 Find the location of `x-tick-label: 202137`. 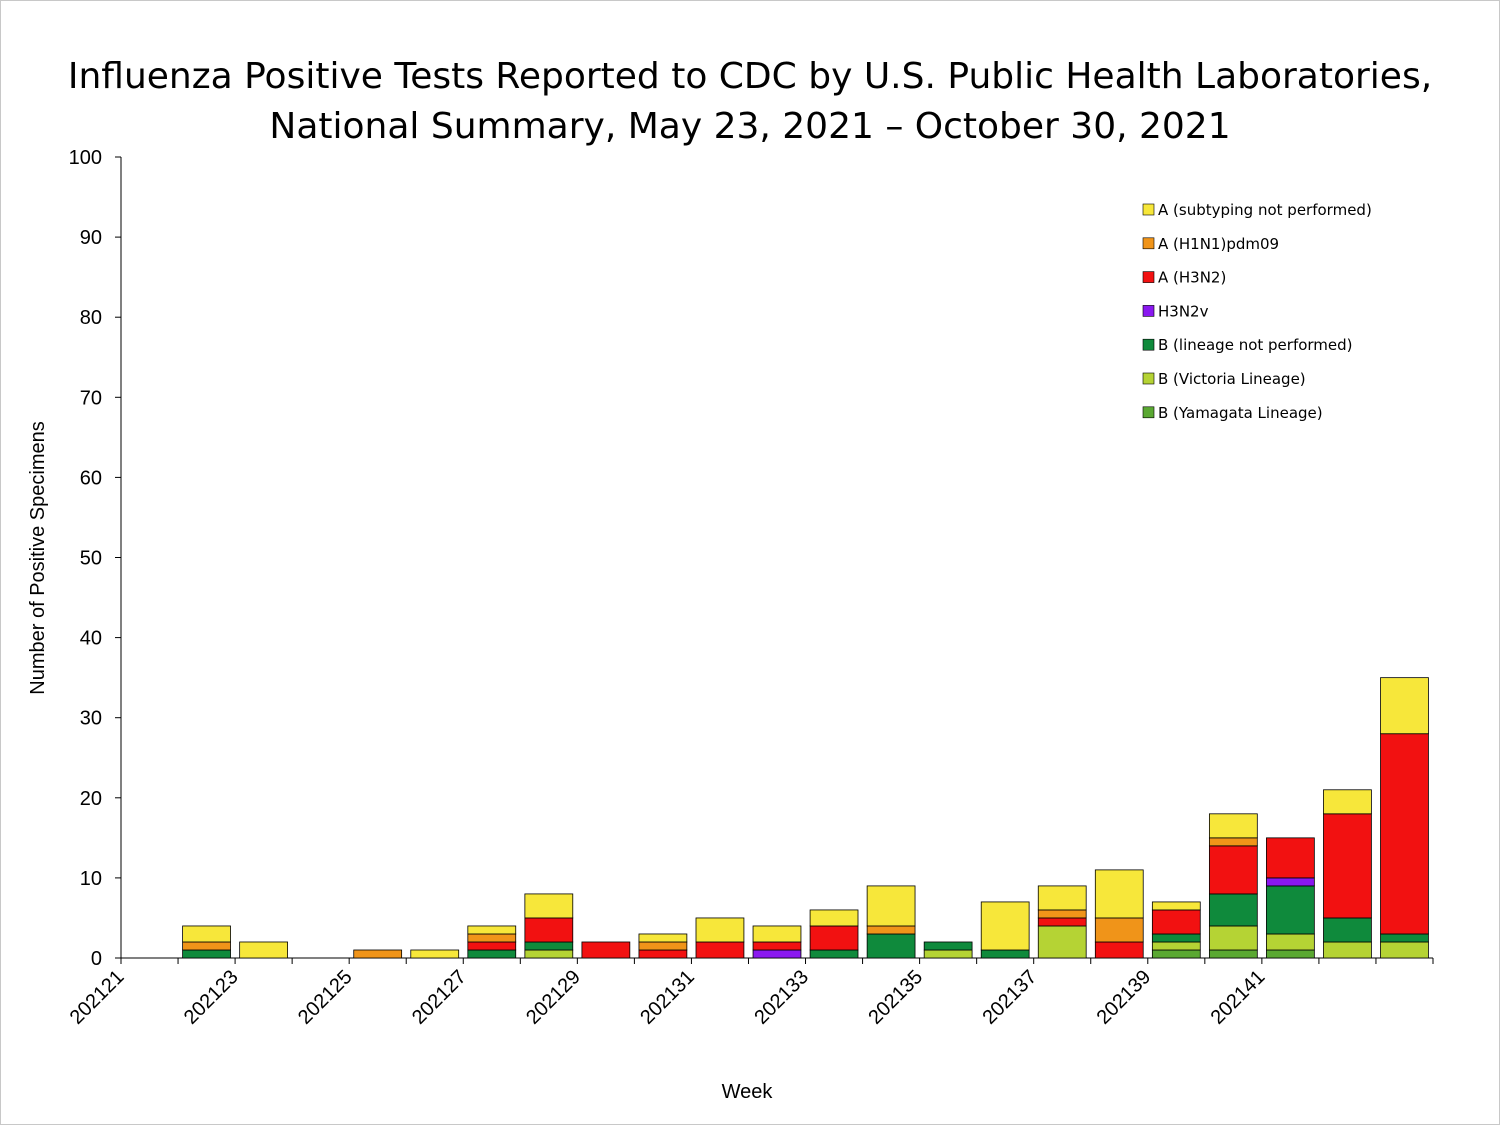

x-tick-label: 202137 is located at coordinates (1009, 997).